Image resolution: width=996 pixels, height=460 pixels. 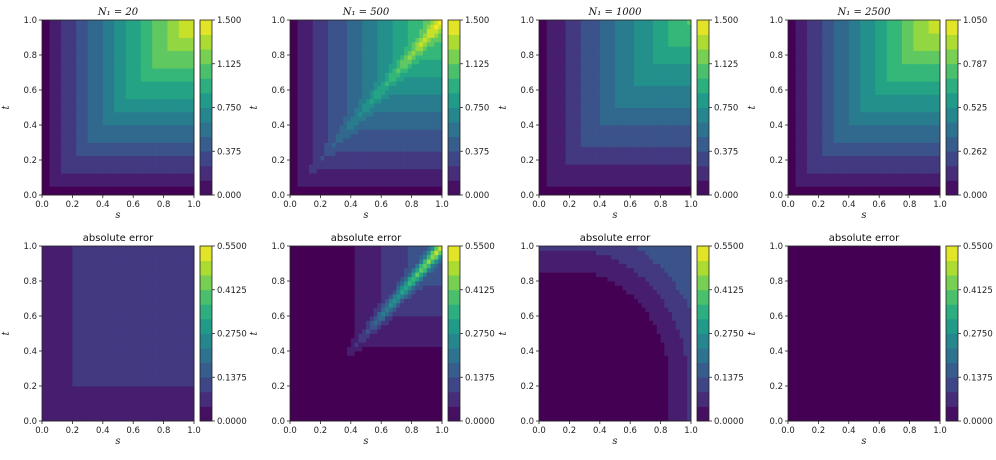 What do you see at coordinates (118, 108) in the screenshot?
I see `heatmap-cells` at bounding box center [118, 108].